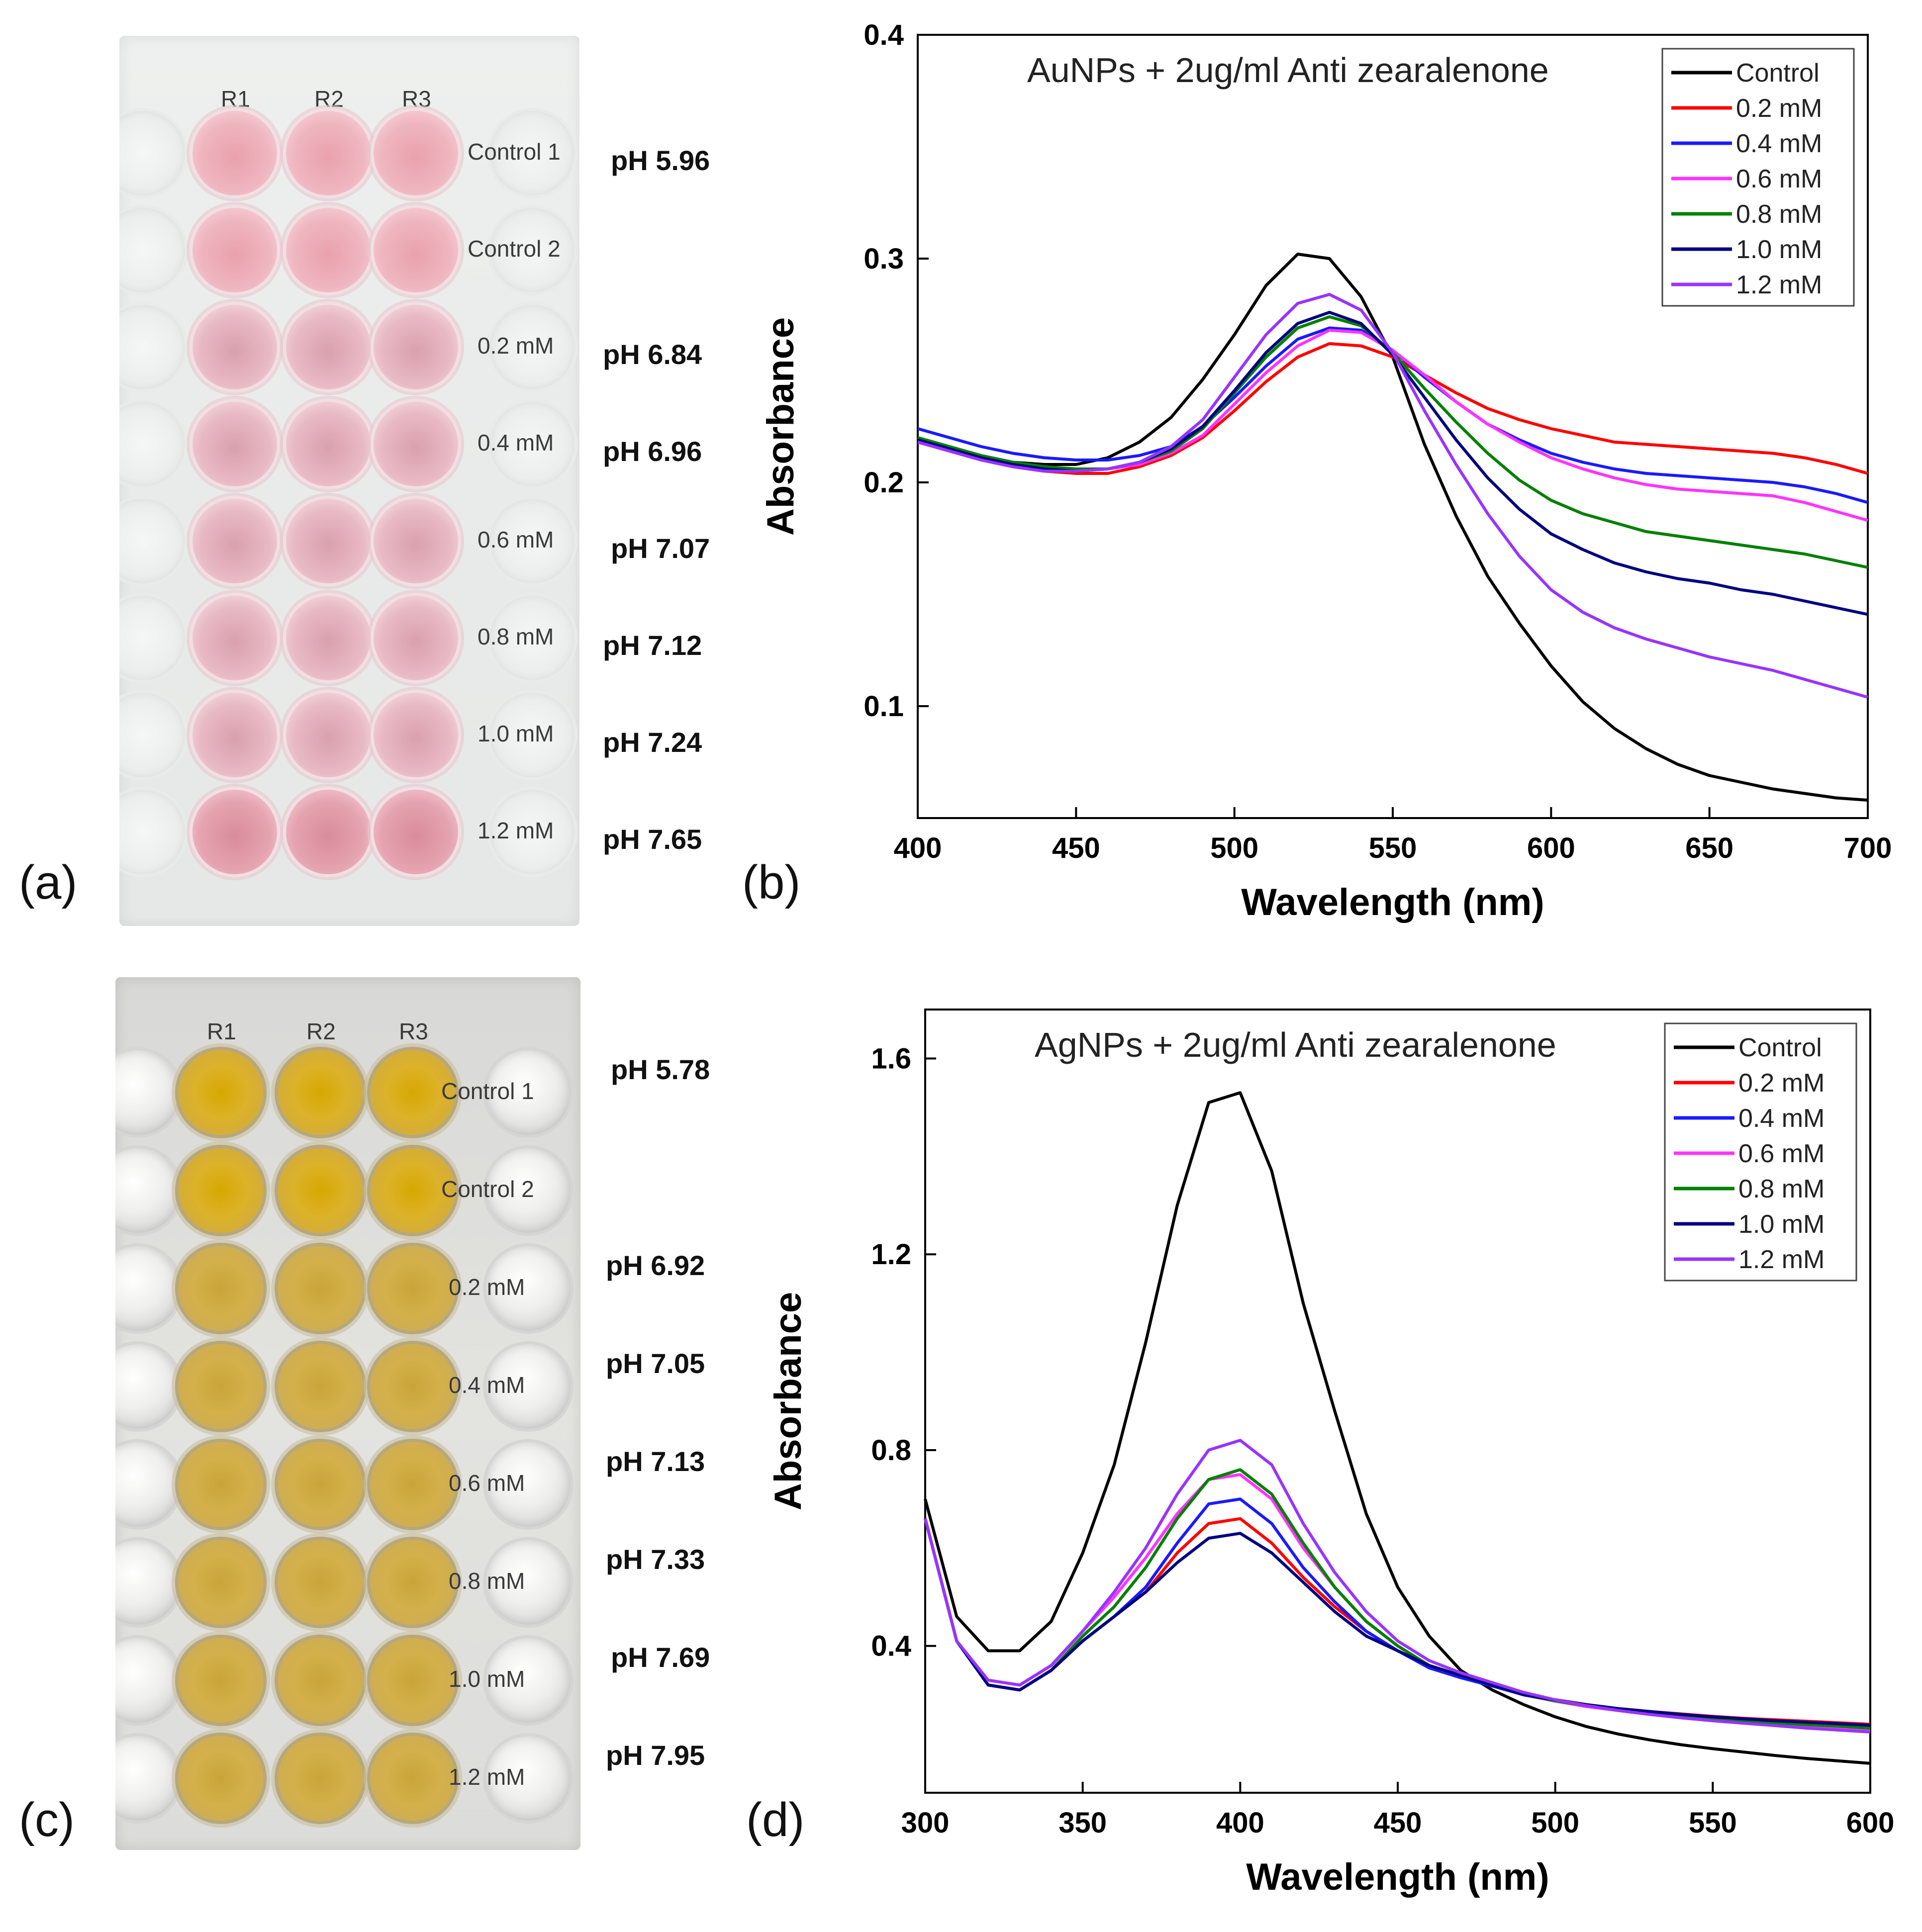 Image resolution: width=1922 pixels, height=1932 pixels. What do you see at coordinates (1240, 1823) in the screenshot?
I see `x-tick-label: 400` at bounding box center [1240, 1823].